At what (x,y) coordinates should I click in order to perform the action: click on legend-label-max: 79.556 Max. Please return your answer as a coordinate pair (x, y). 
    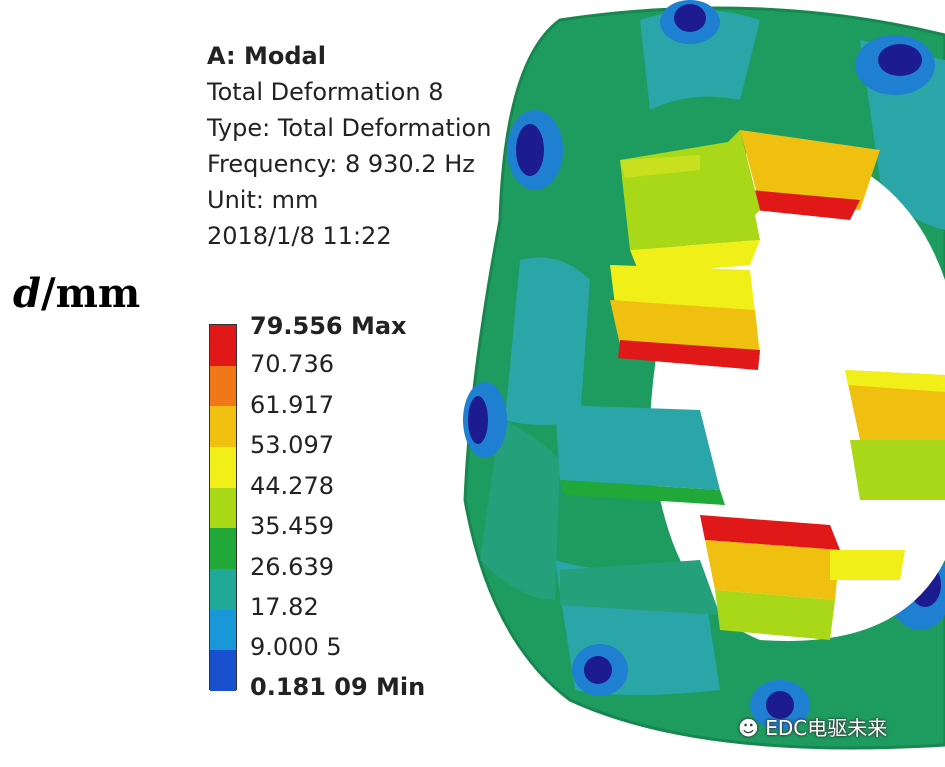
    Looking at the image, I should click on (328, 326).